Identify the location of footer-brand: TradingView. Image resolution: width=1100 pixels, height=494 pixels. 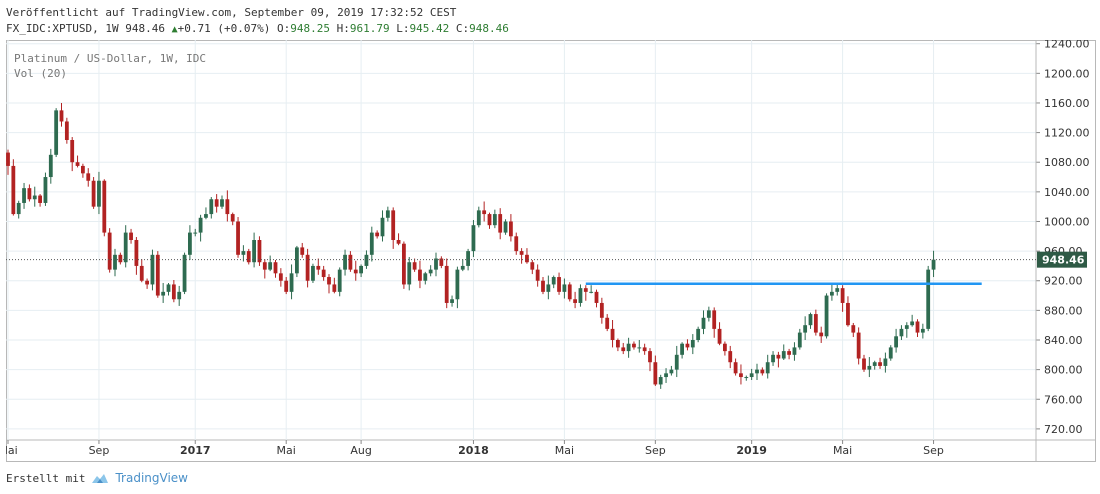
(151, 478).